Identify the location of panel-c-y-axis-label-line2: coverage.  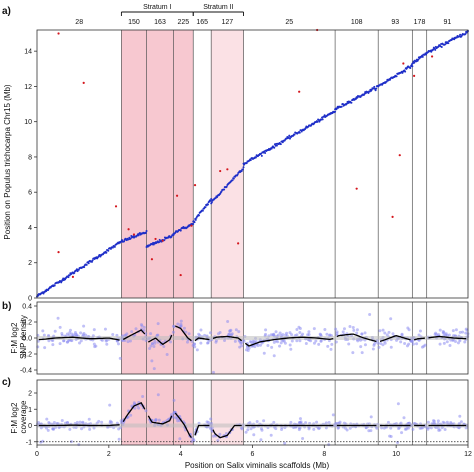
(23, 416).